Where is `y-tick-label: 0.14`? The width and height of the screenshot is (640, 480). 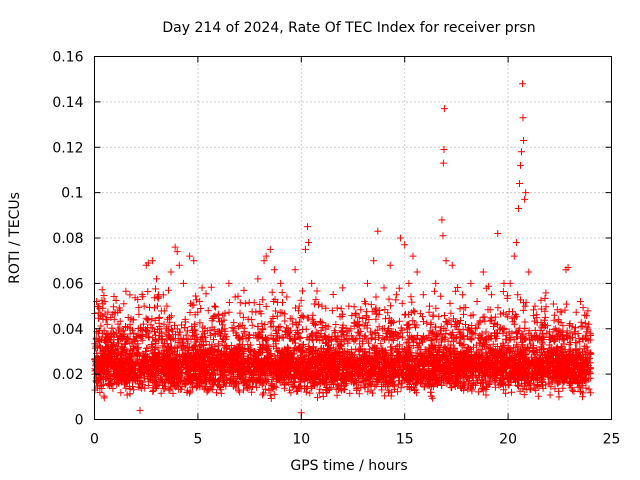
y-tick-label: 0.14 is located at coordinates (67, 103).